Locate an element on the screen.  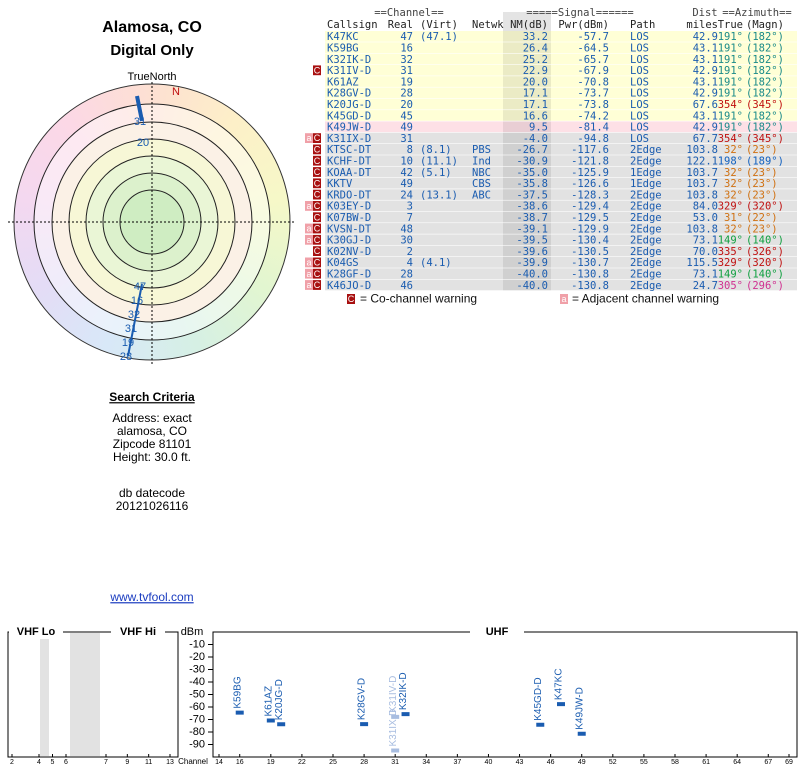
page-subtitle: Digital Only is located at coordinates (152, 50).